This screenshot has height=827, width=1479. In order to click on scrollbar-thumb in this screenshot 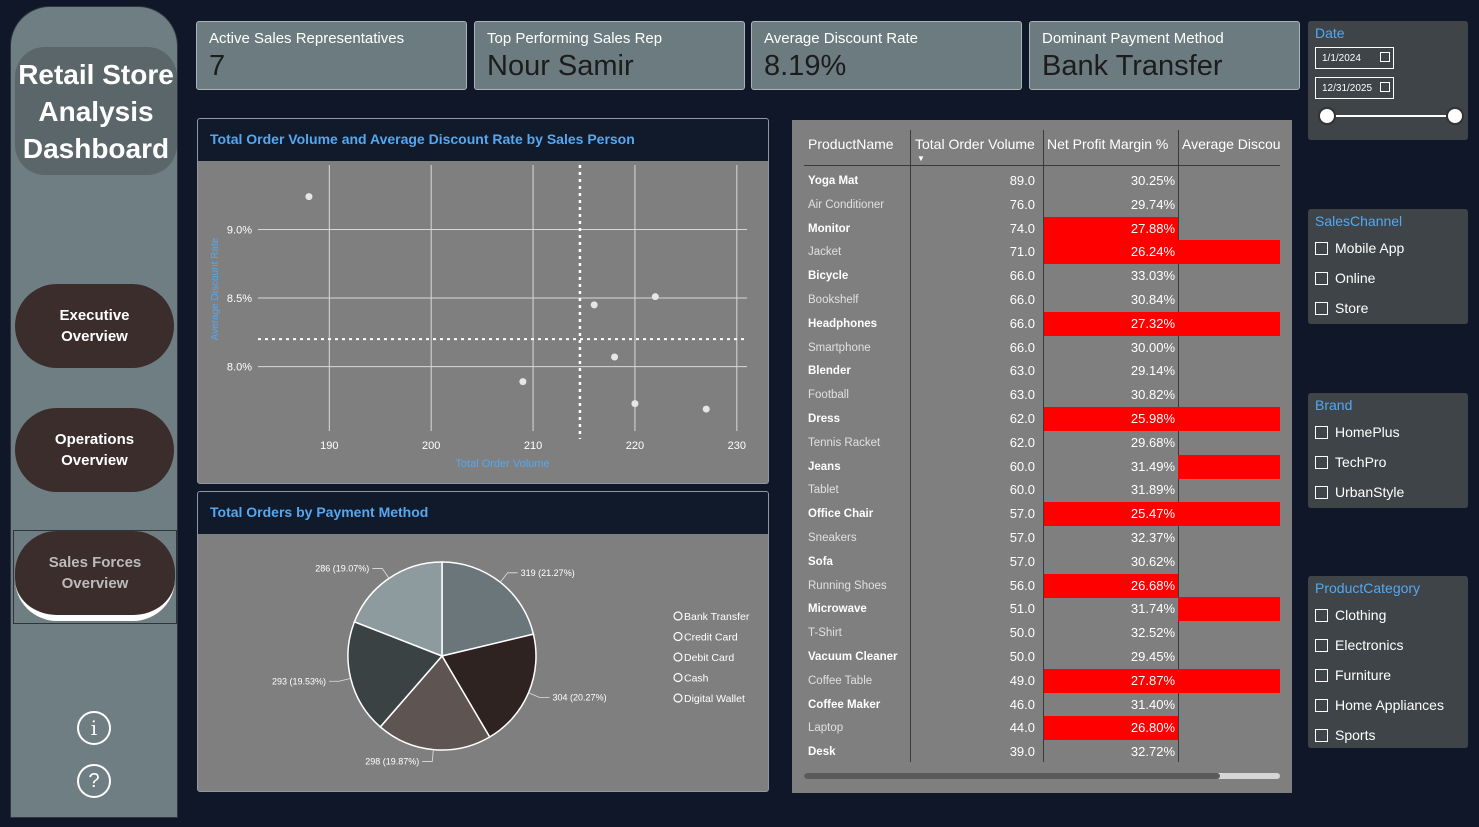, I will do `click(1012, 776)`.